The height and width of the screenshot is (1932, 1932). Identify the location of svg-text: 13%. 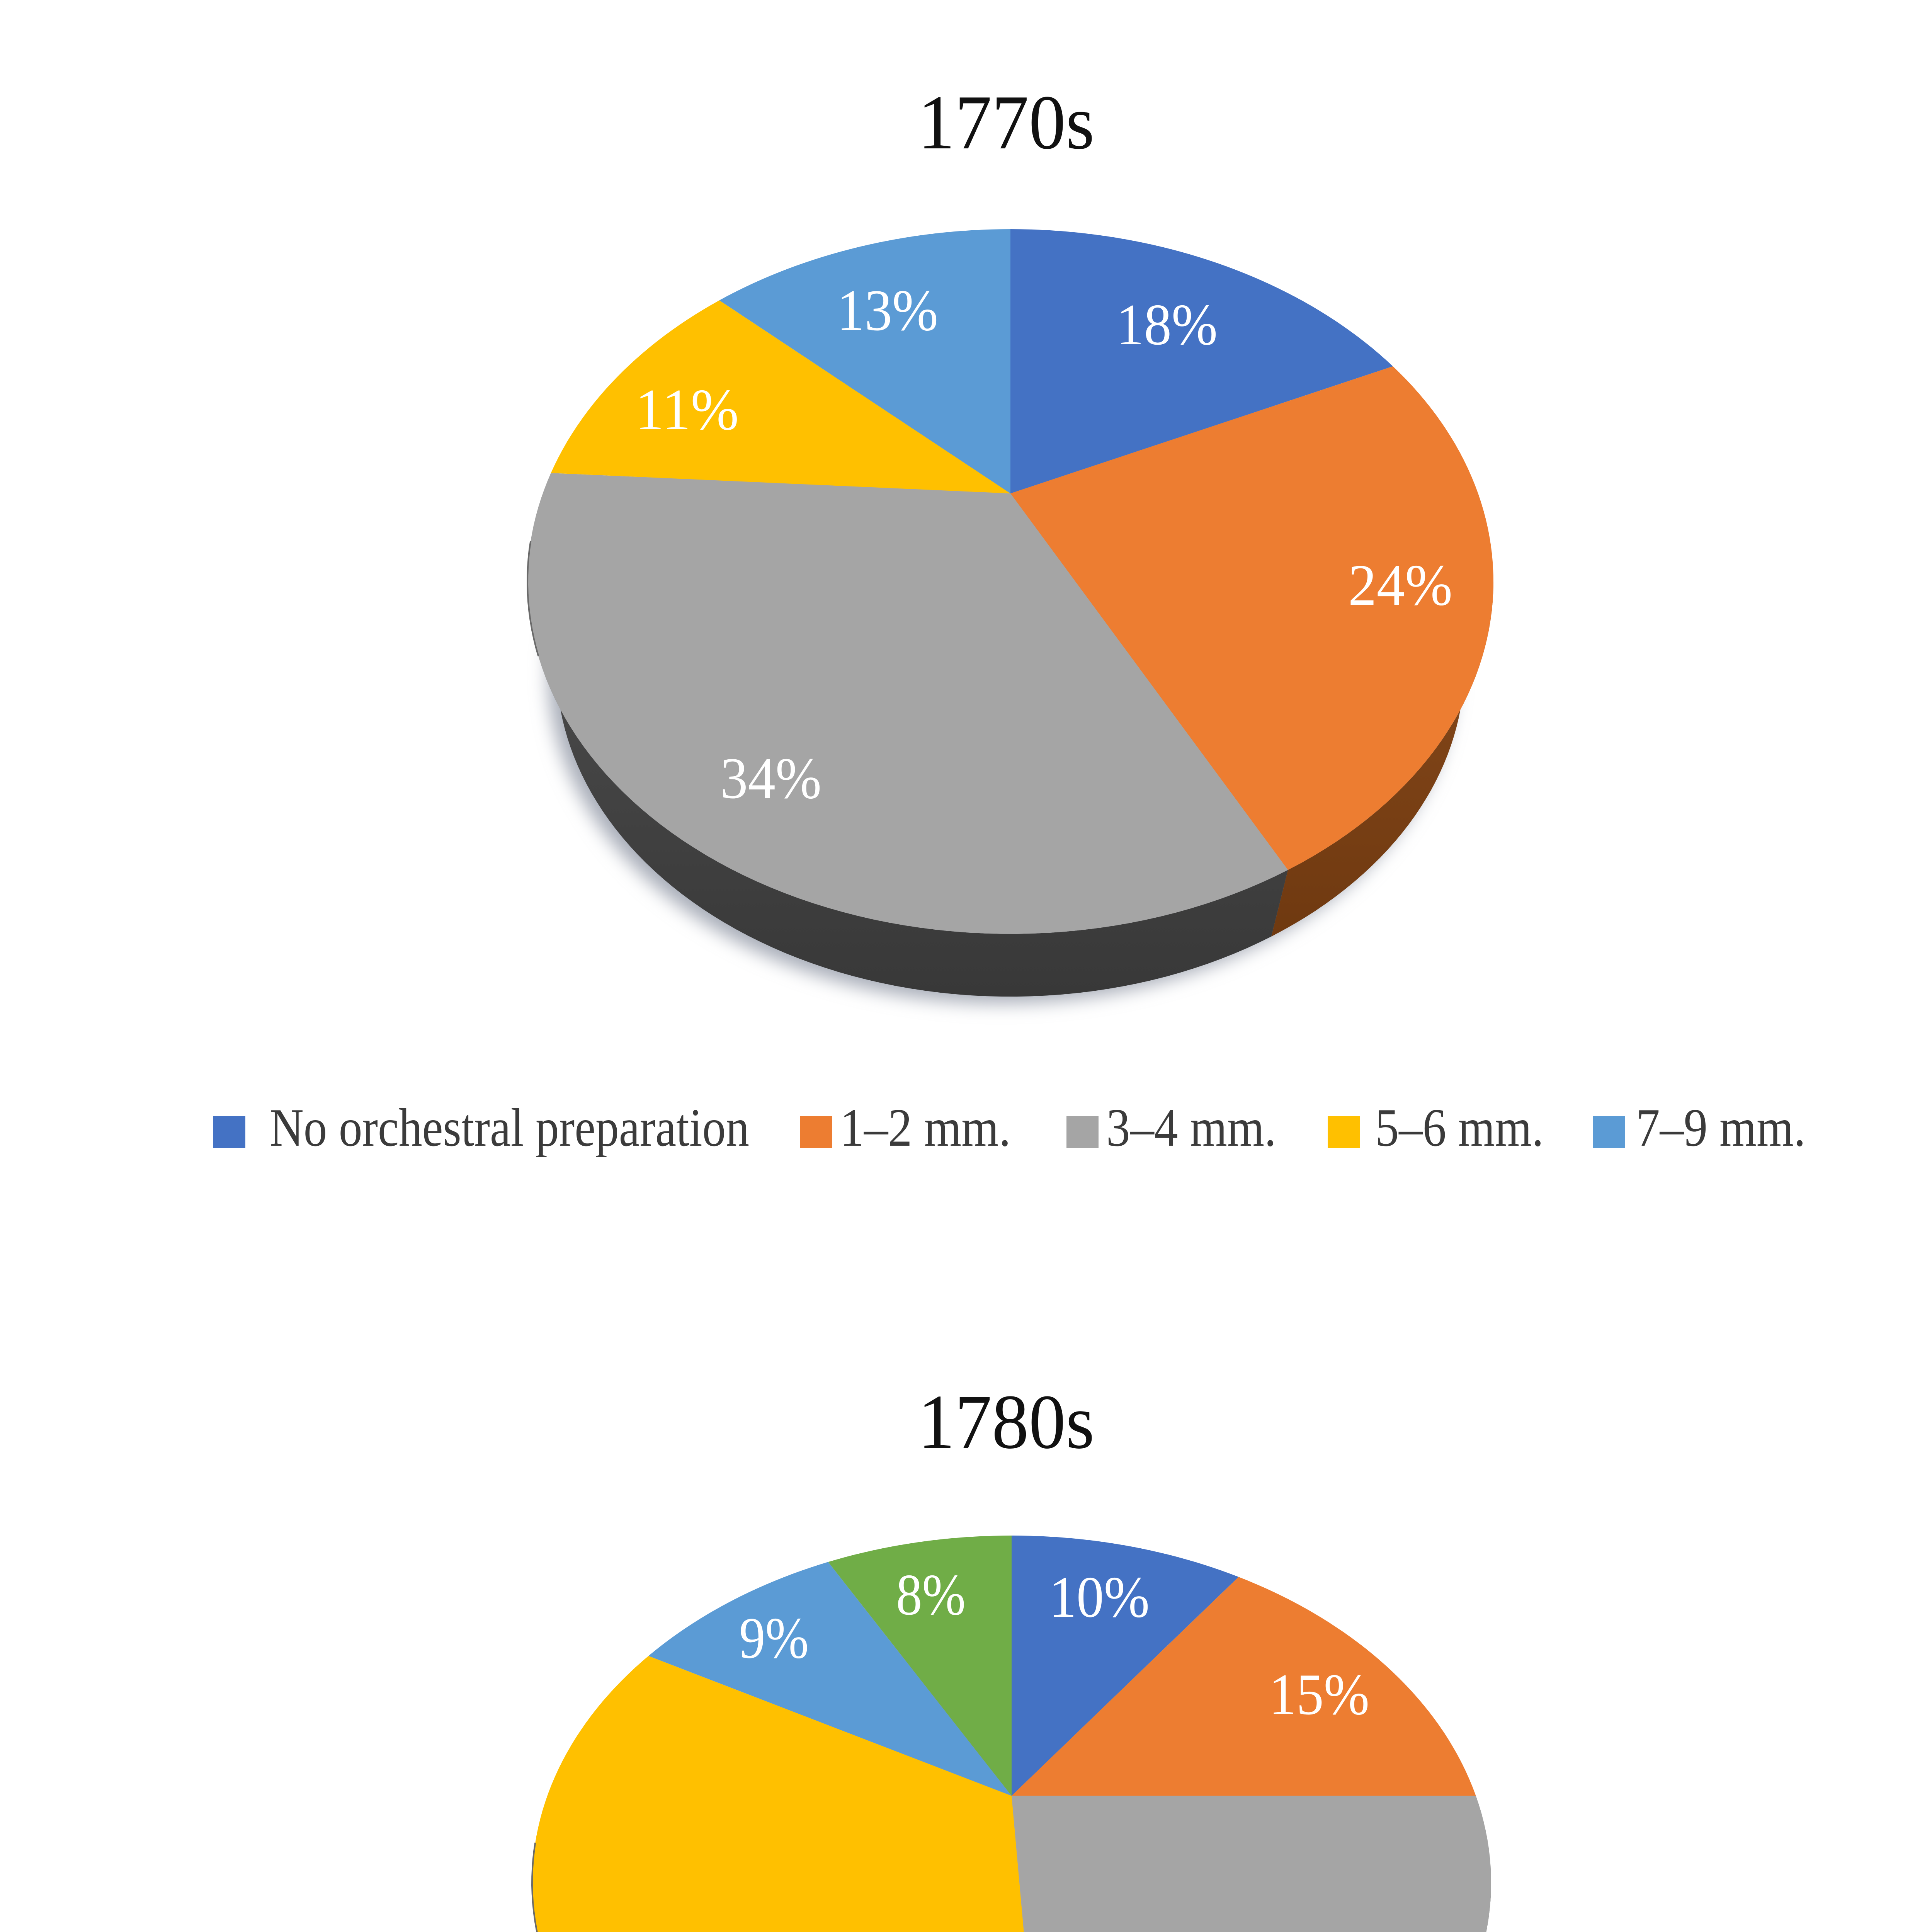
(887, 310).